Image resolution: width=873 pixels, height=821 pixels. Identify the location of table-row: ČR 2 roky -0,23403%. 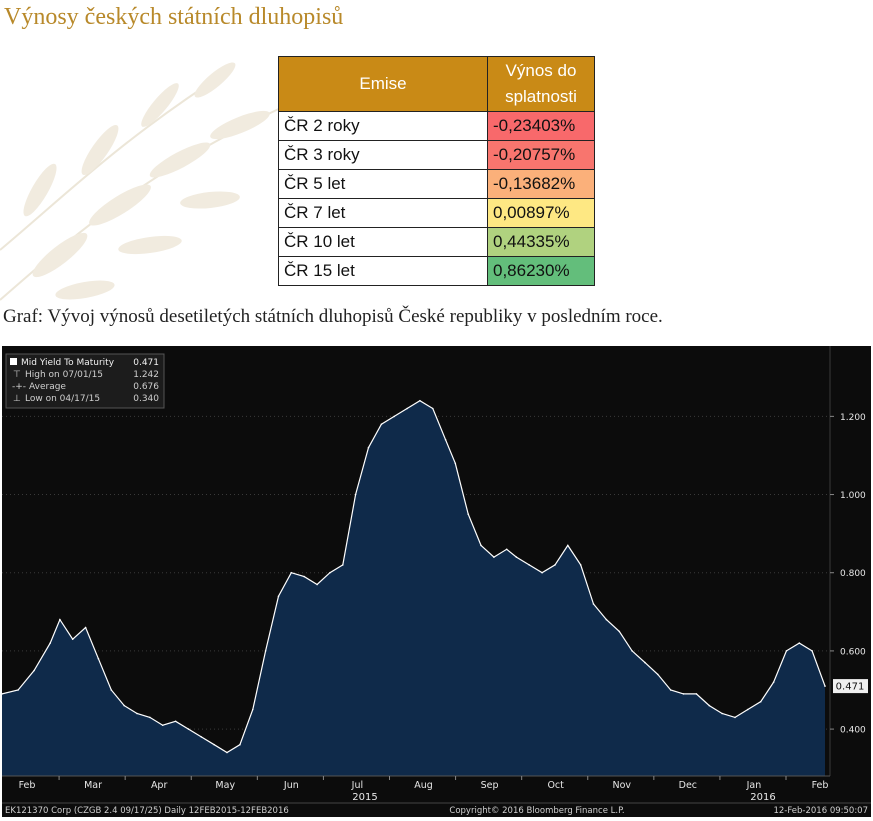
(436, 126).